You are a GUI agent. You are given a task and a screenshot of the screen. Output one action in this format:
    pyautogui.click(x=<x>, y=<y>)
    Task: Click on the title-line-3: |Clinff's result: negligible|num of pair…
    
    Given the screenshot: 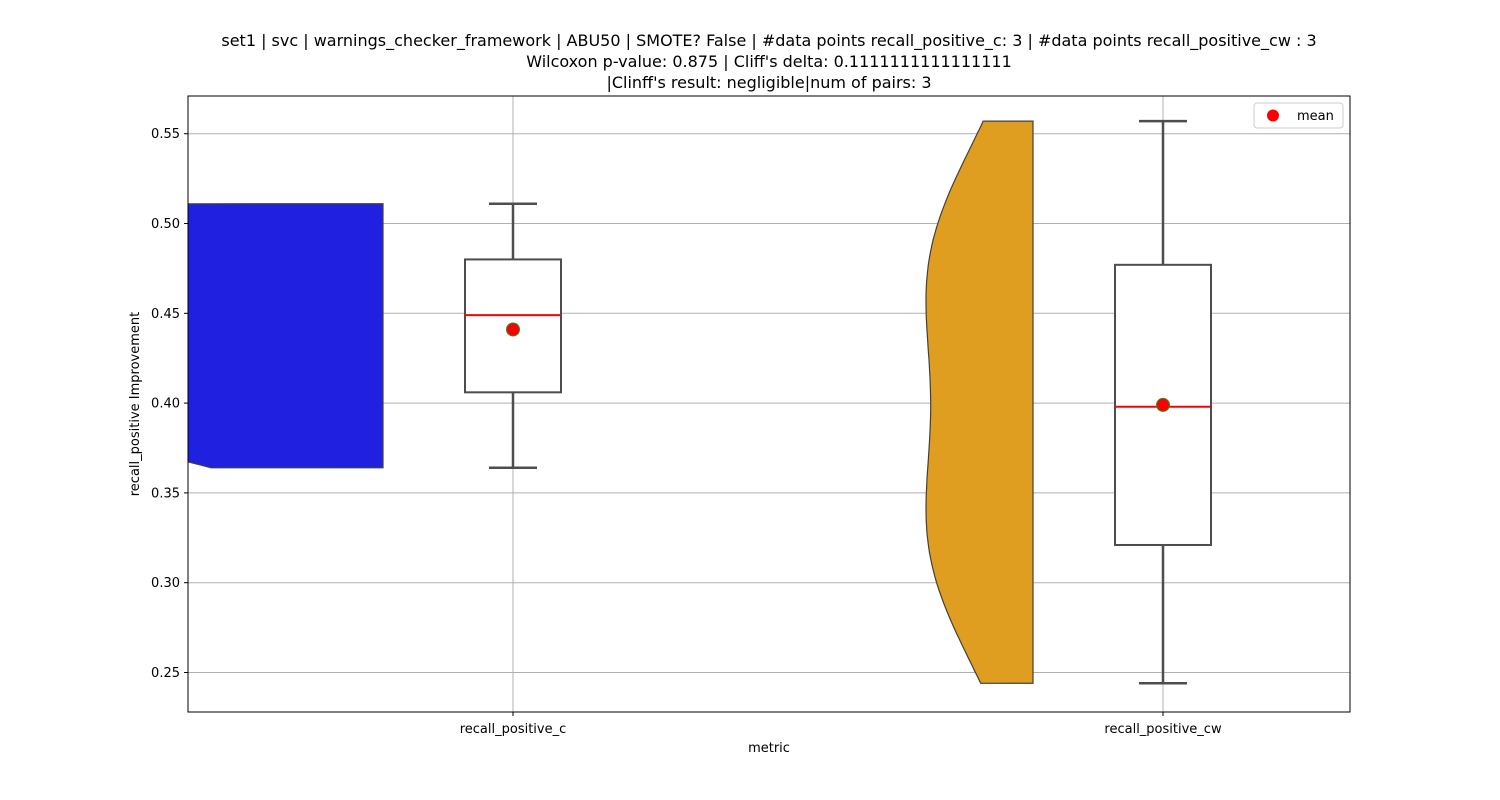 What is the action you would take?
    pyautogui.click(x=769, y=82)
    